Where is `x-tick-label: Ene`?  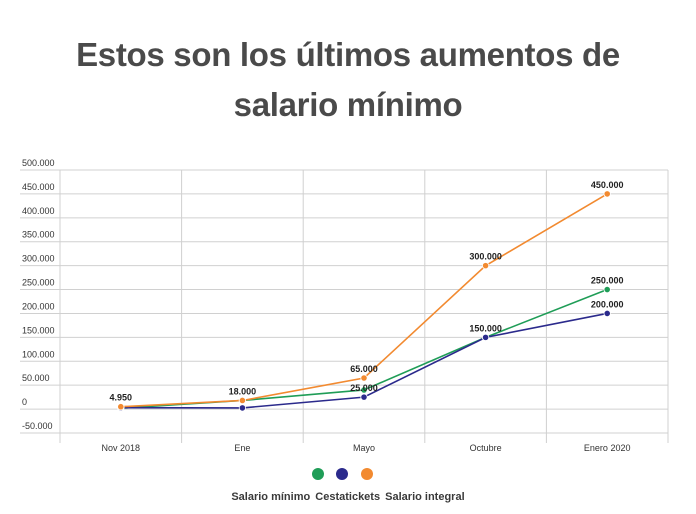 x-tick-label: Ene is located at coordinates (242, 448).